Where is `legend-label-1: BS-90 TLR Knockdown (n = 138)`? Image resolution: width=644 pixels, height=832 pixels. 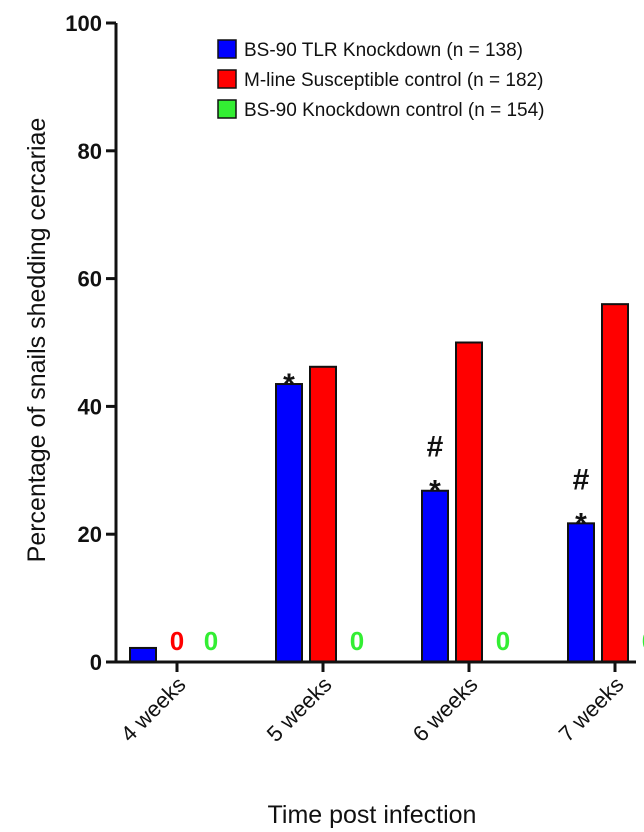
legend-label-1: BS-90 TLR Knockdown (n = 138) is located at coordinates (383, 50).